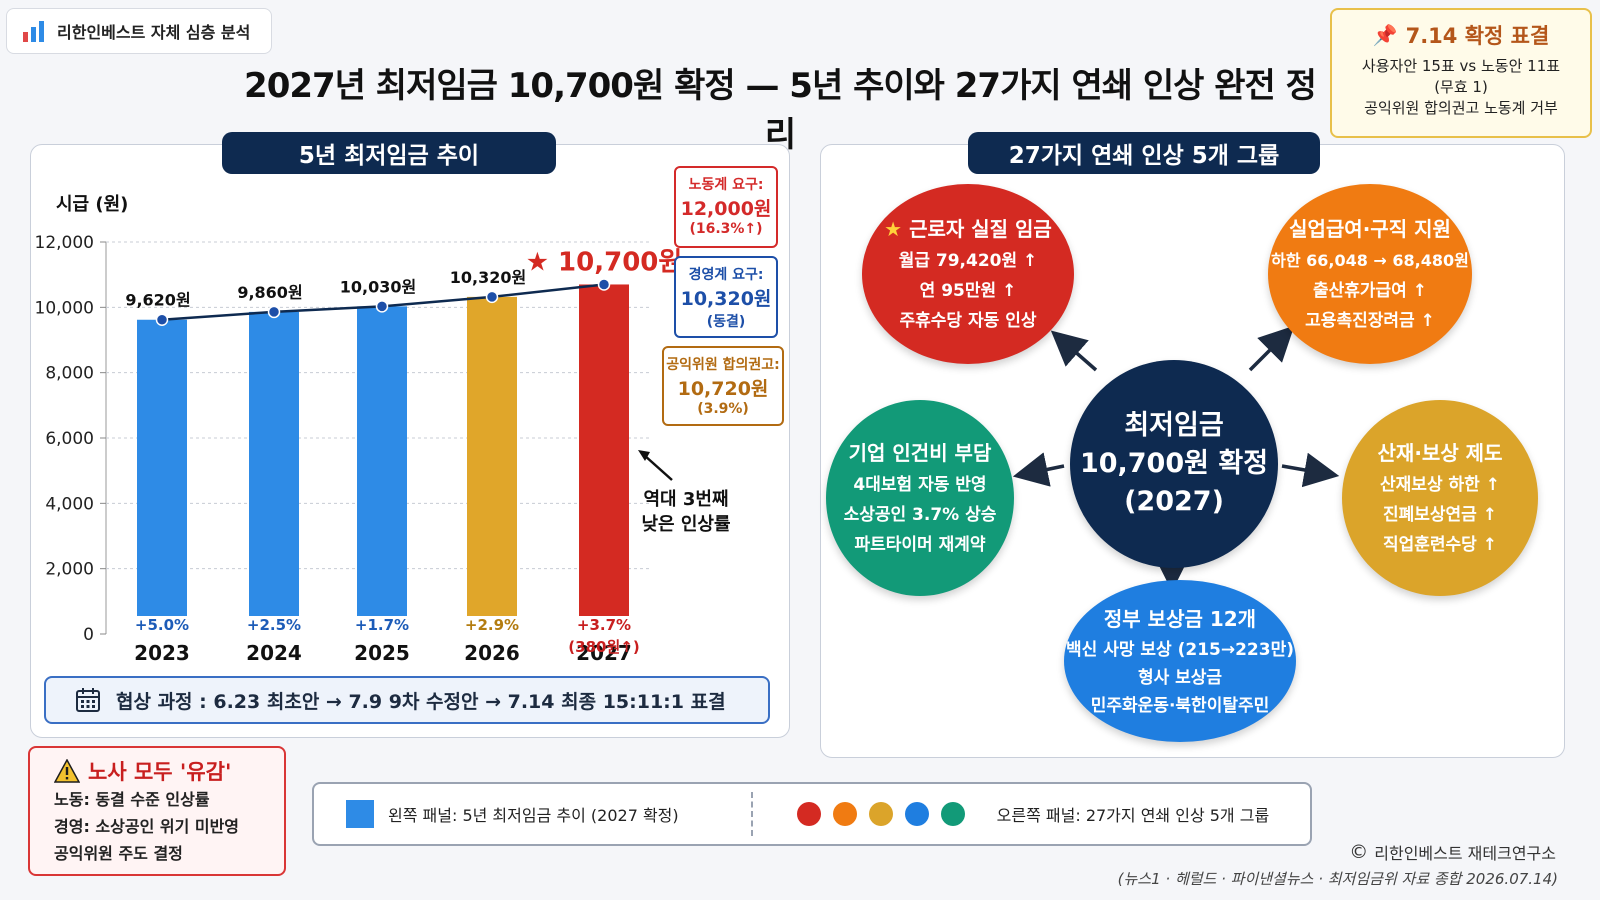  What do you see at coordinates (147, 826) in the screenshot?
I see `regret-line: 경영: 소상공인 위기 미반영` at bounding box center [147, 826].